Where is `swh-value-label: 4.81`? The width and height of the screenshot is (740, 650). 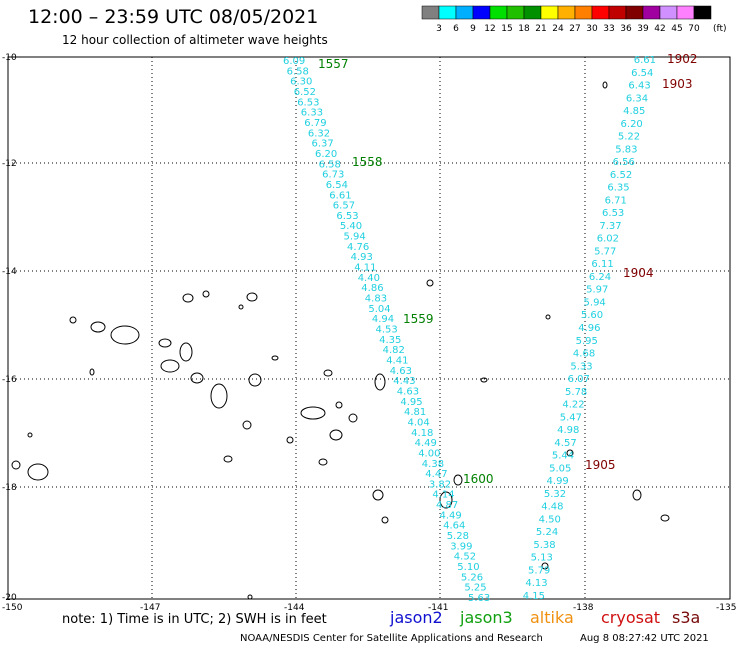 swh-value-label: 4.81 is located at coordinates (415, 412).